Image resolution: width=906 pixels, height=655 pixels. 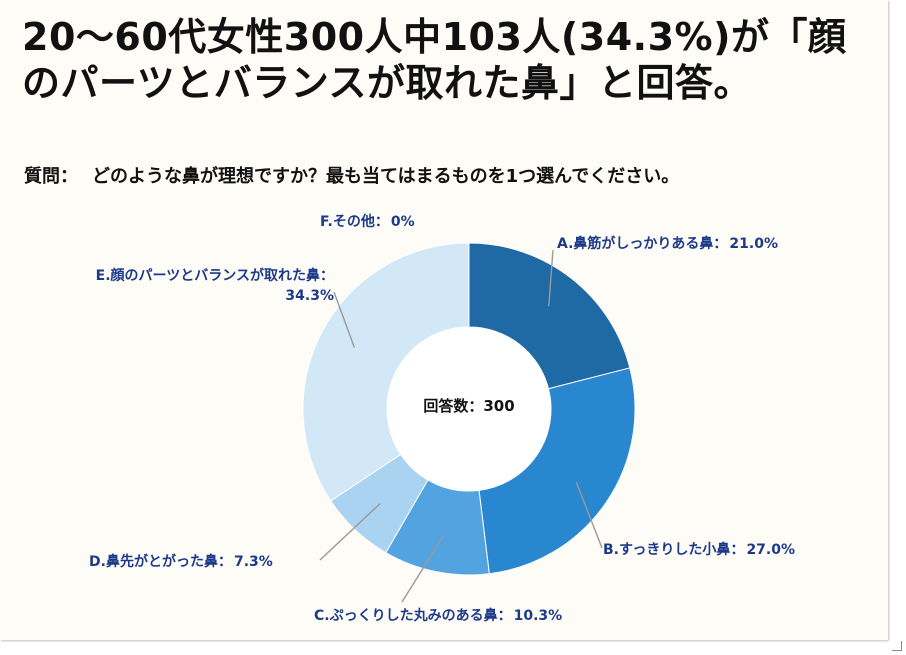 I want to click on label-d: D.鼻先がとがった鼻： 7.3%, so click(x=181, y=562).